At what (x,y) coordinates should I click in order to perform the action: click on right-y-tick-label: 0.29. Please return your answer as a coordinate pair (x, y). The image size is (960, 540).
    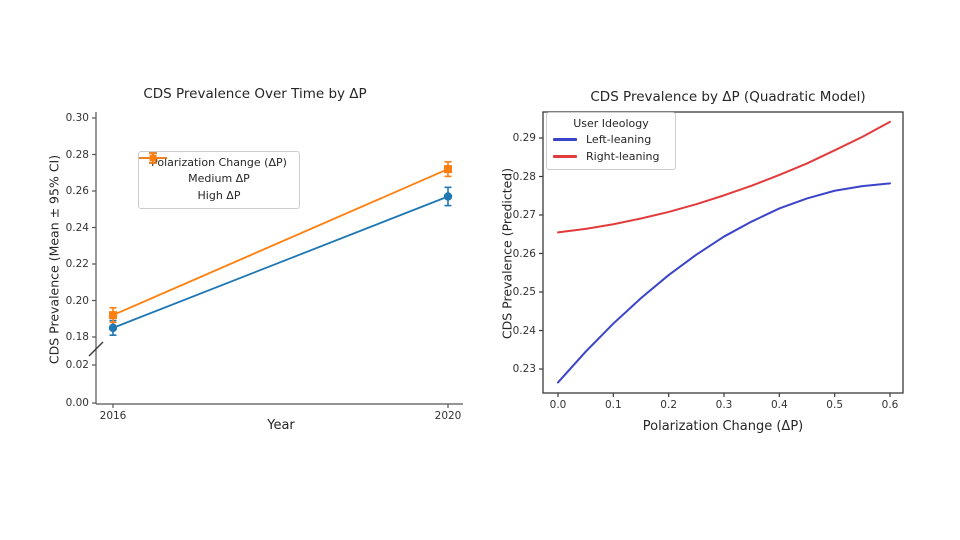
    Looking at the image, I should click on (524, 138).